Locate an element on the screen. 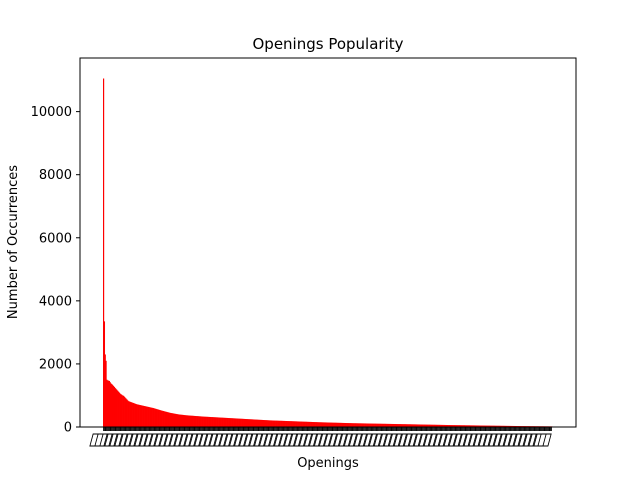  x-tick-group is located at coordinates (320, 437).